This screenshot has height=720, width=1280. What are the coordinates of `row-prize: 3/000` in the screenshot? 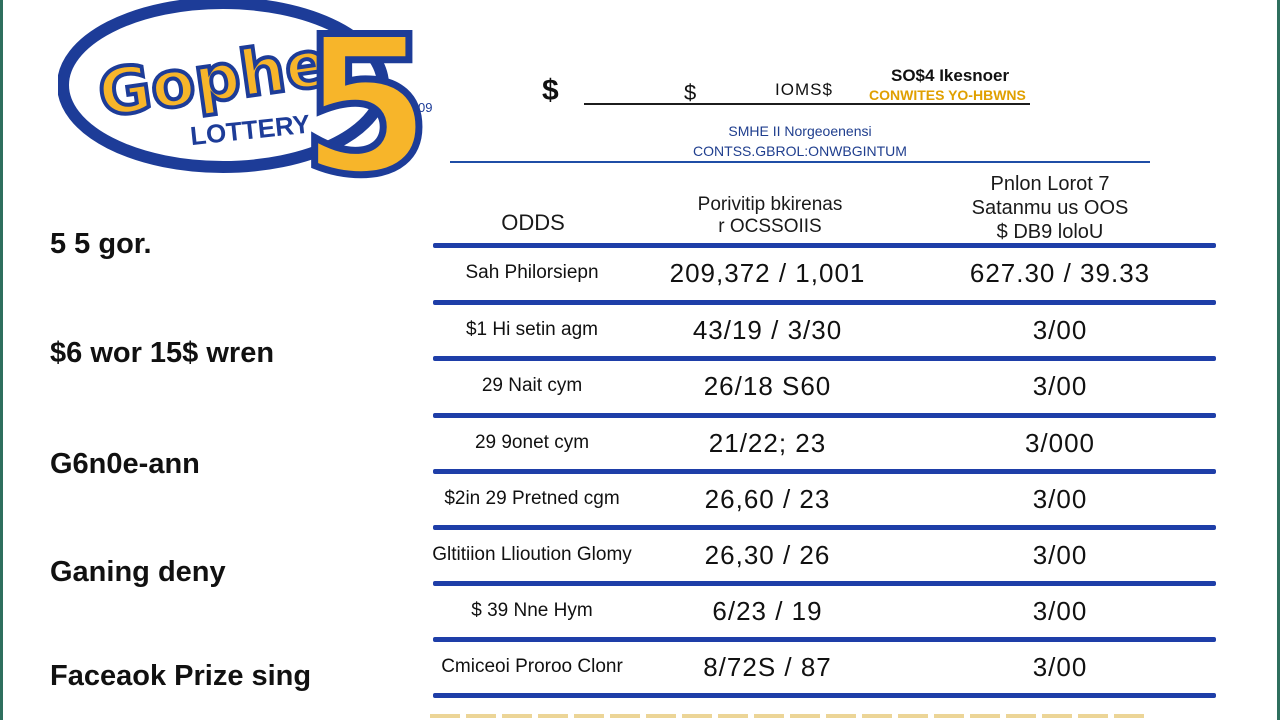 It's located at (1060, 443).